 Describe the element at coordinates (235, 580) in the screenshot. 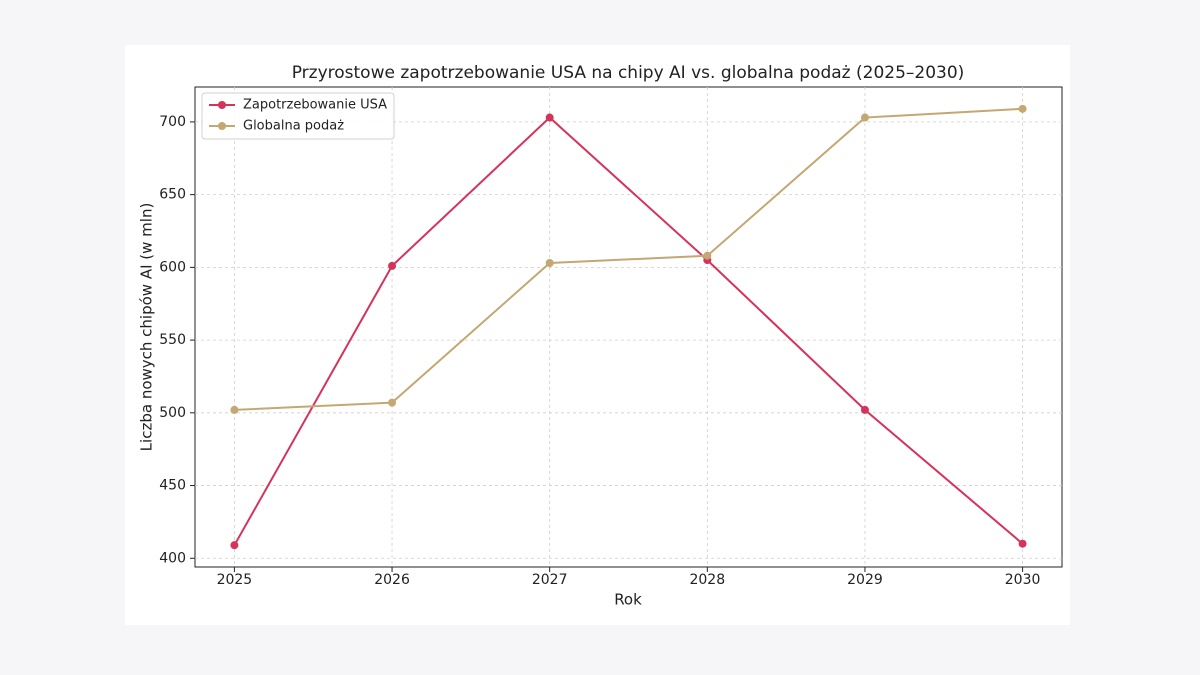

I see `x-tick-label: 2025` at that location.